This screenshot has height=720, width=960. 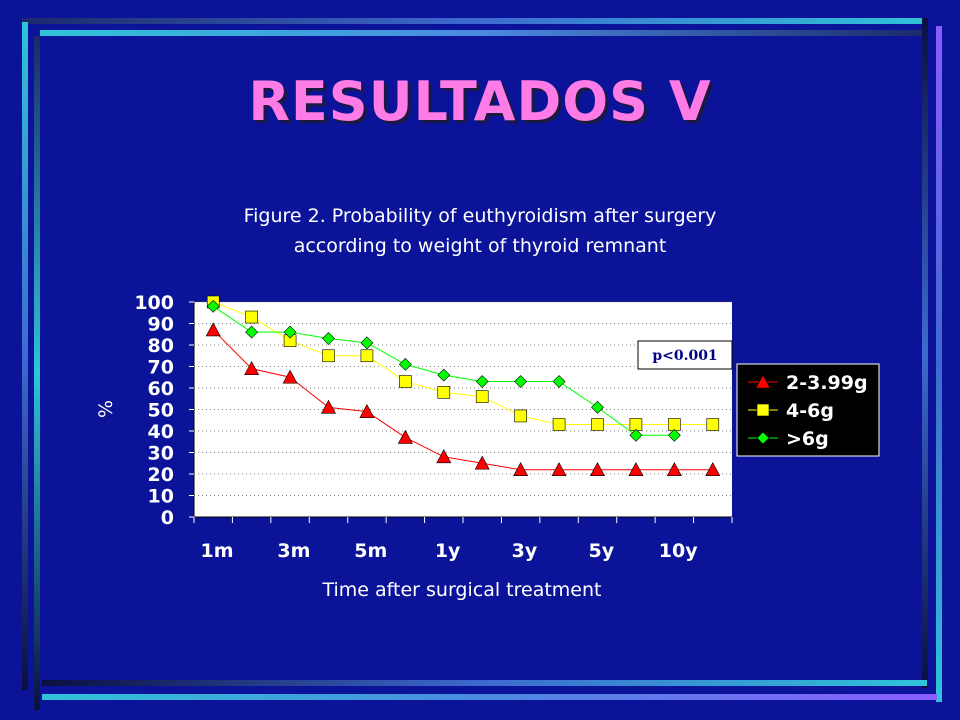 I want to click on legend-label: 4-6g, so click(x=810, y=411).